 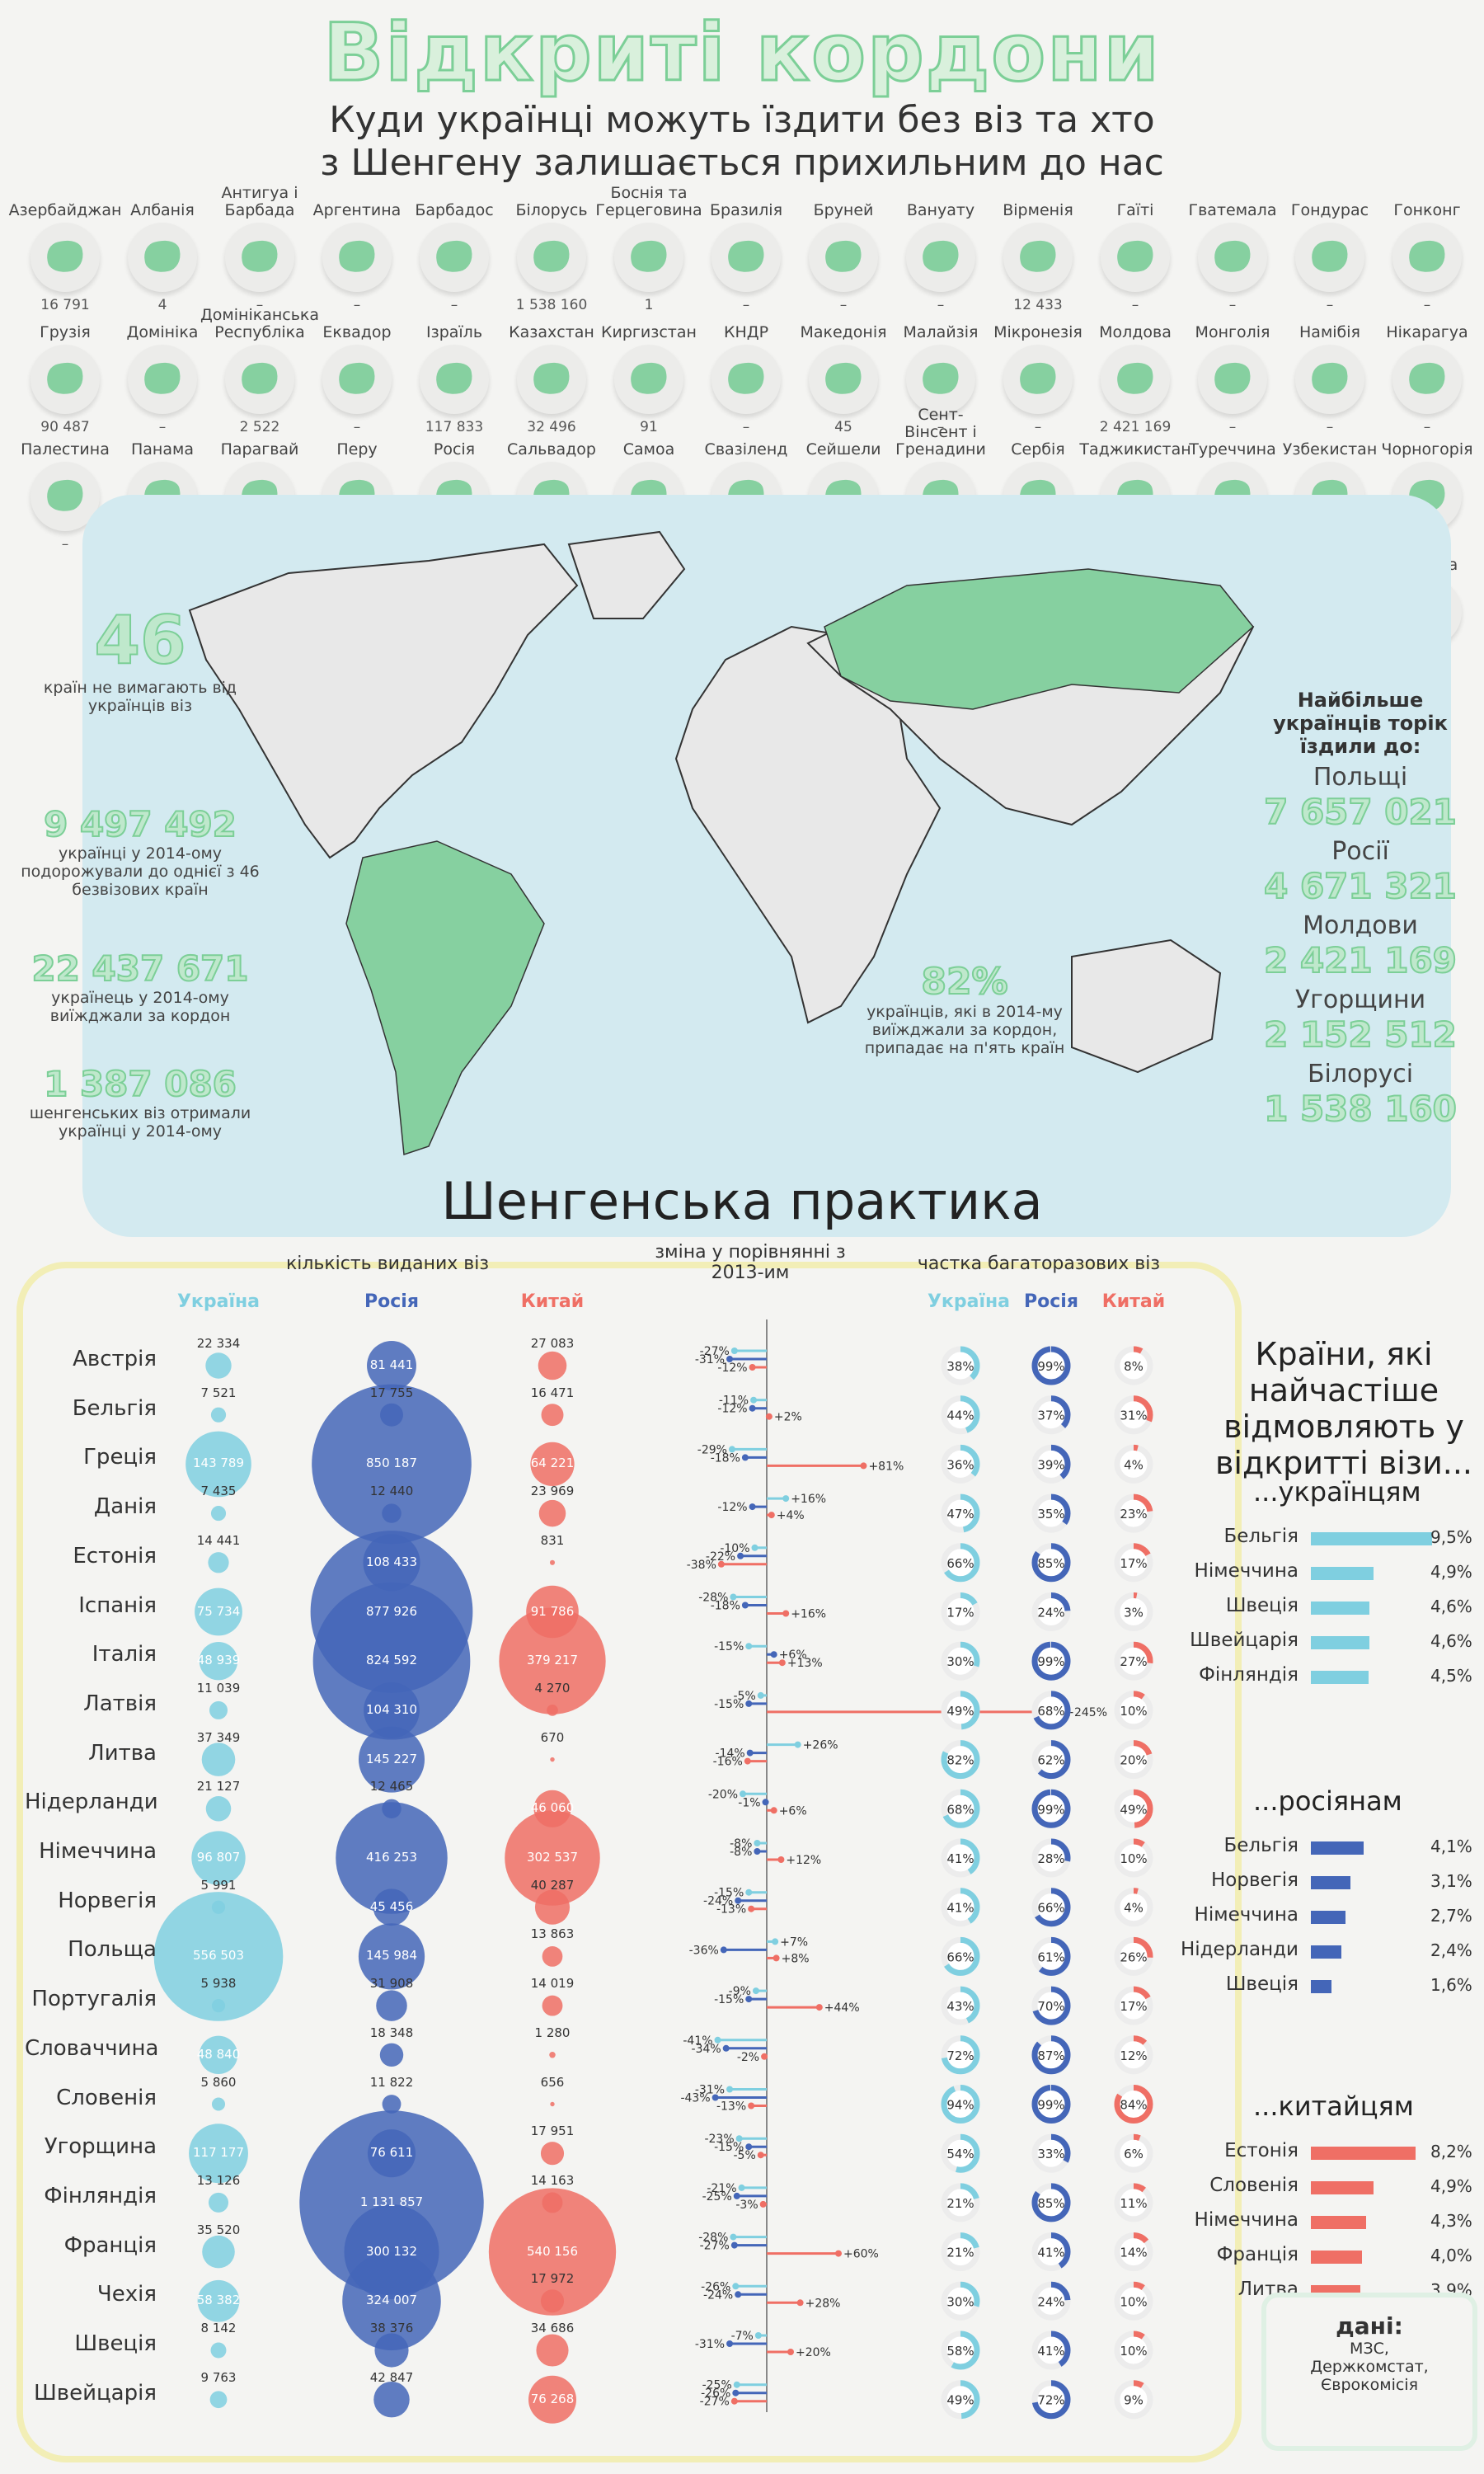 I want to click on multi-label-ru: 85%, so click(x=1050, y=1563).